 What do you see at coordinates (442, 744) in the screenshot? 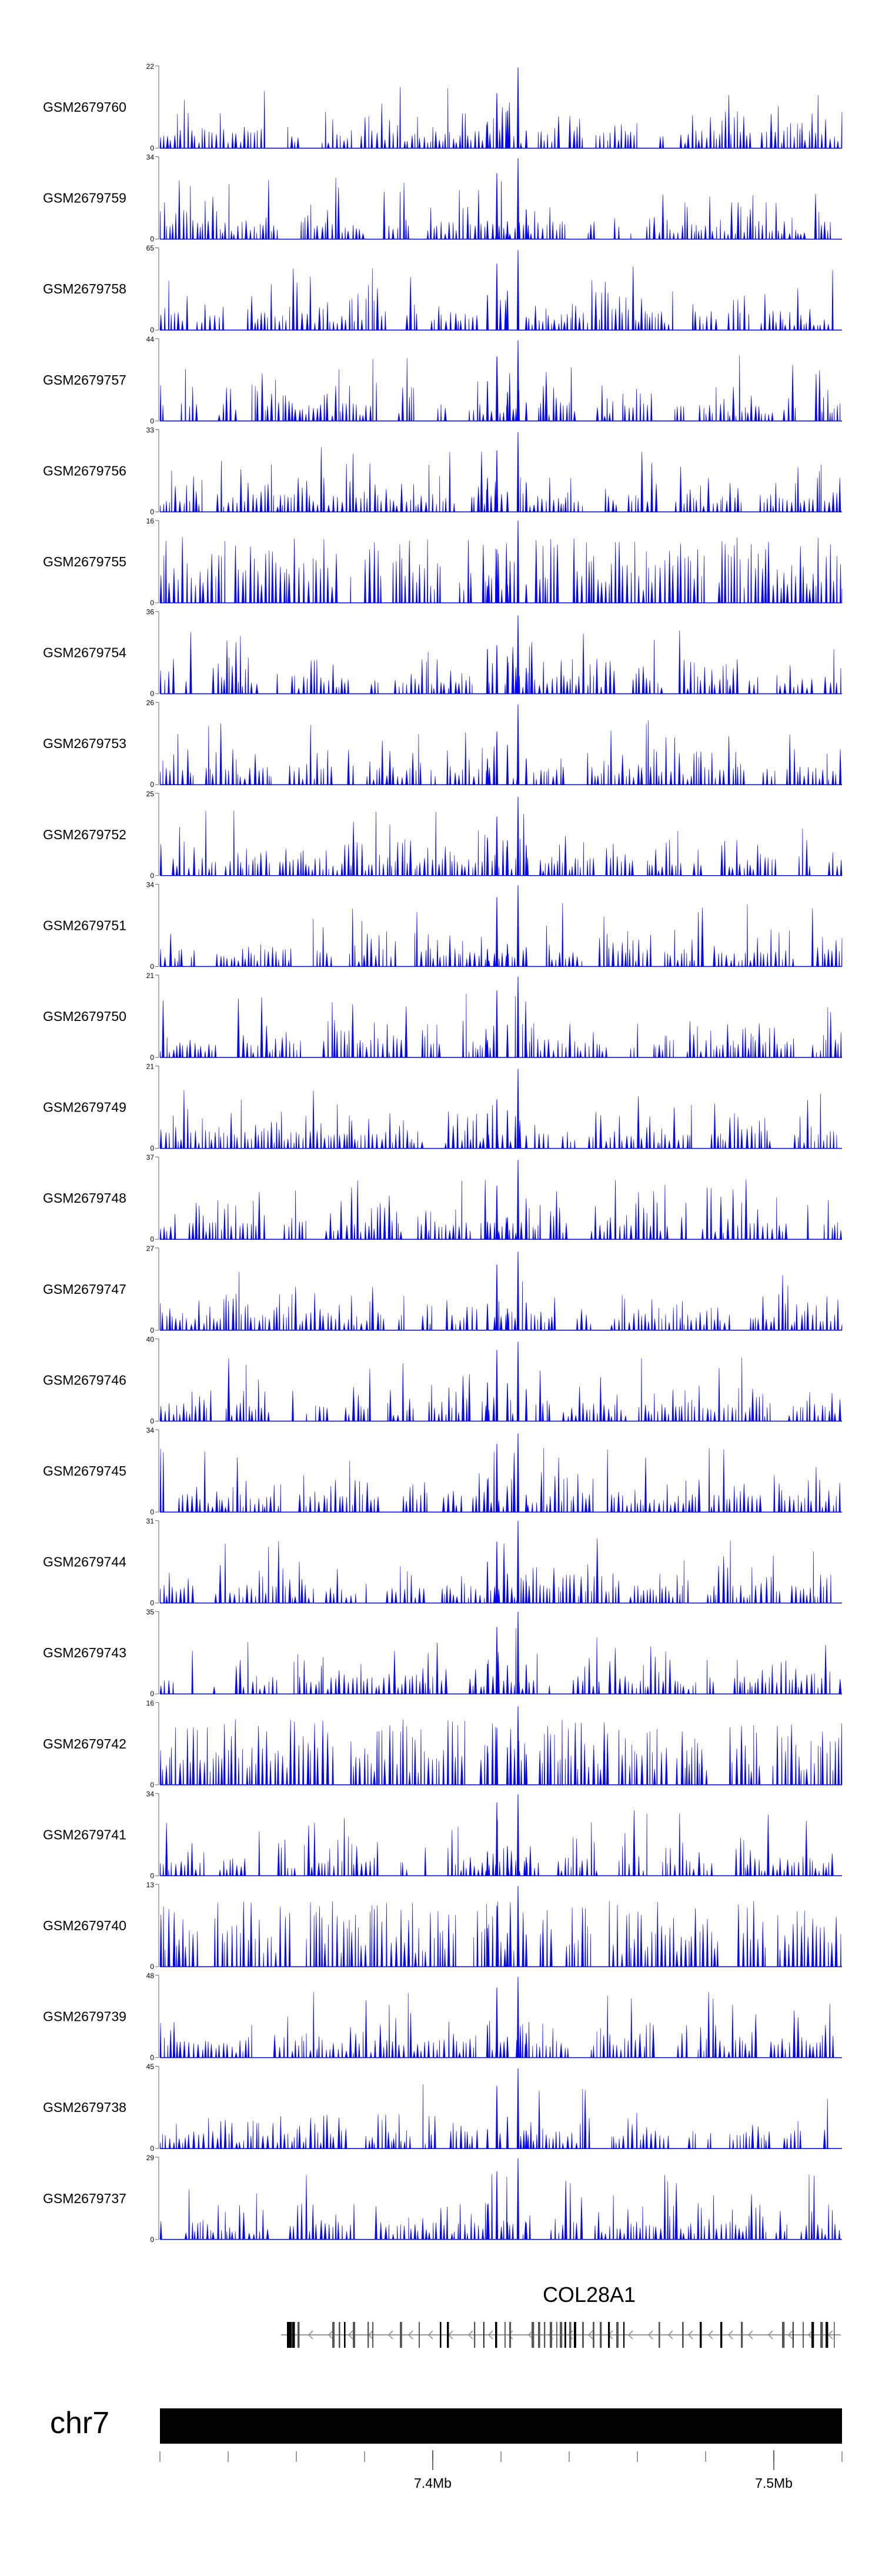
I see `coverage-track: GSM2679753 26 0` at bounding box center [442, 744].